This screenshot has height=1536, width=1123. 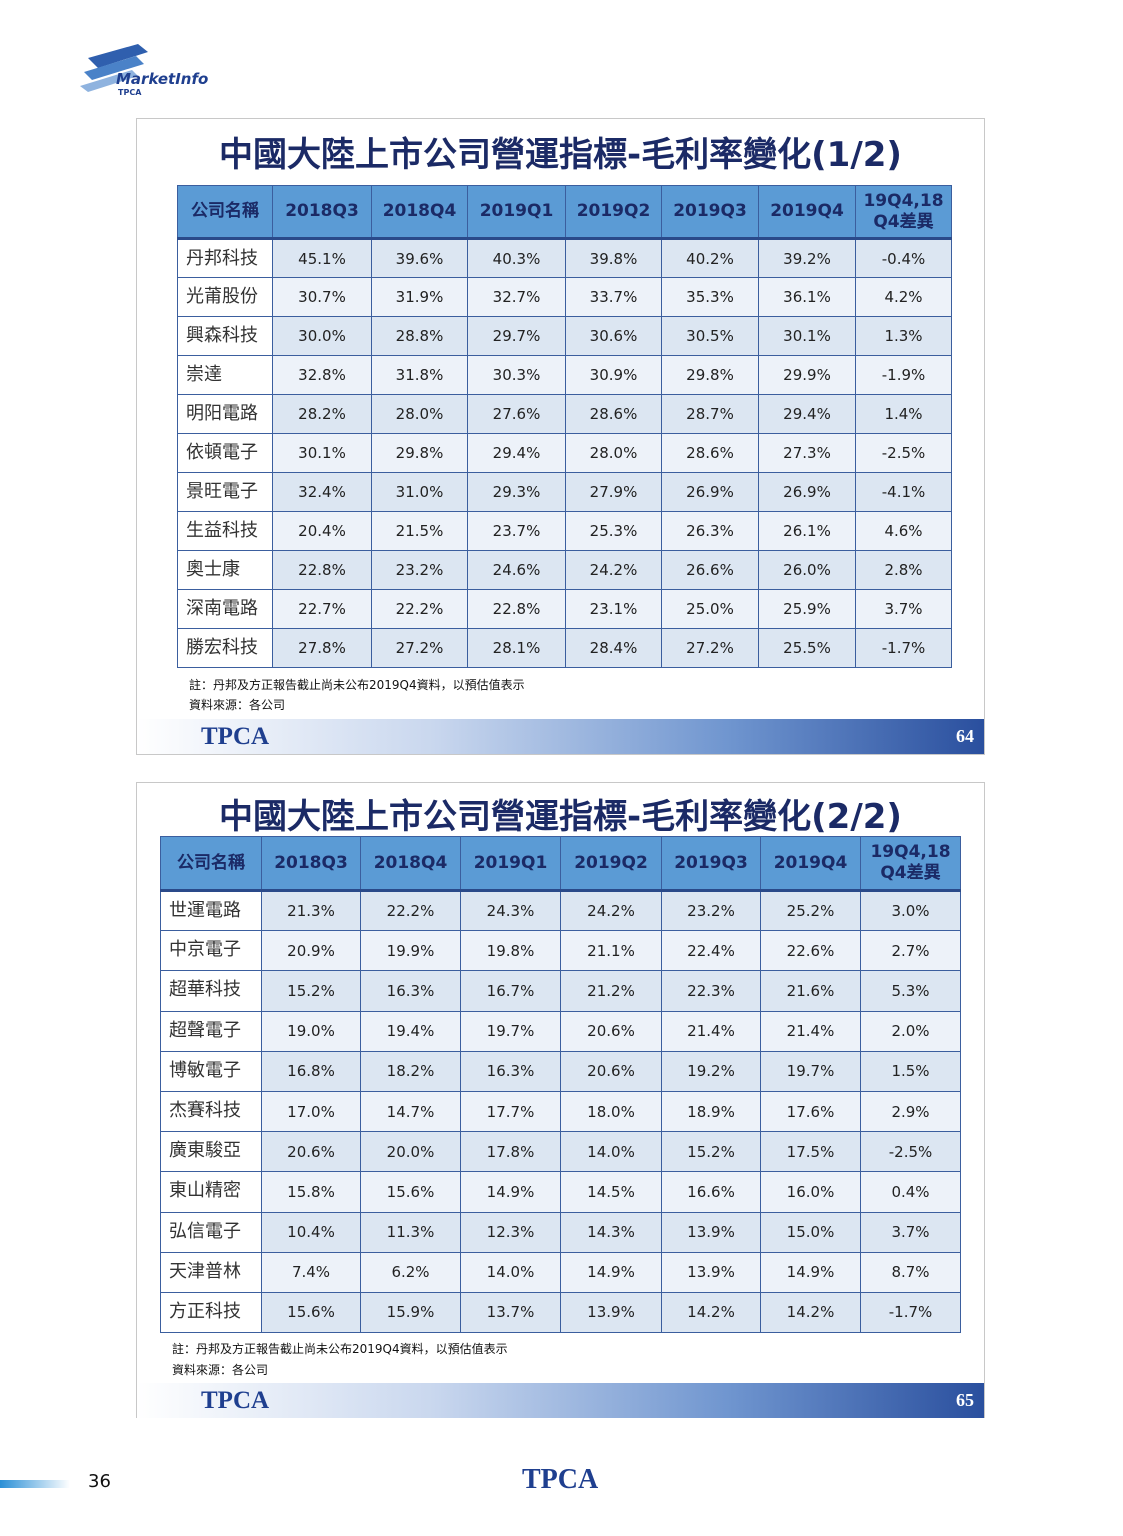 What do you see at coordinates (311, 1232) in the screenshot?
I see `cell: 10.4%` at bounding box center [311, 1232].